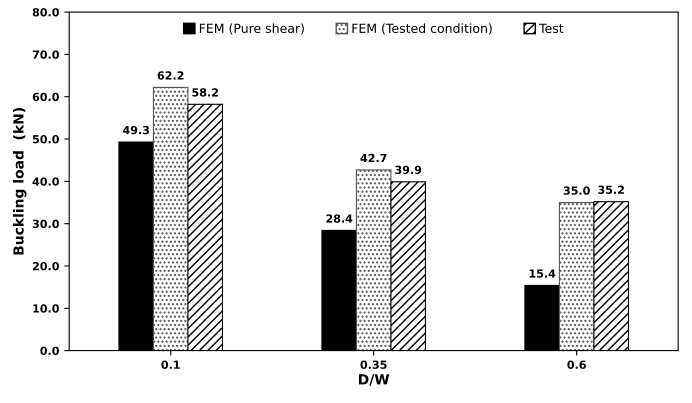  I want to click on y-axis-title: Buckling load (kN), so click(19, 181).